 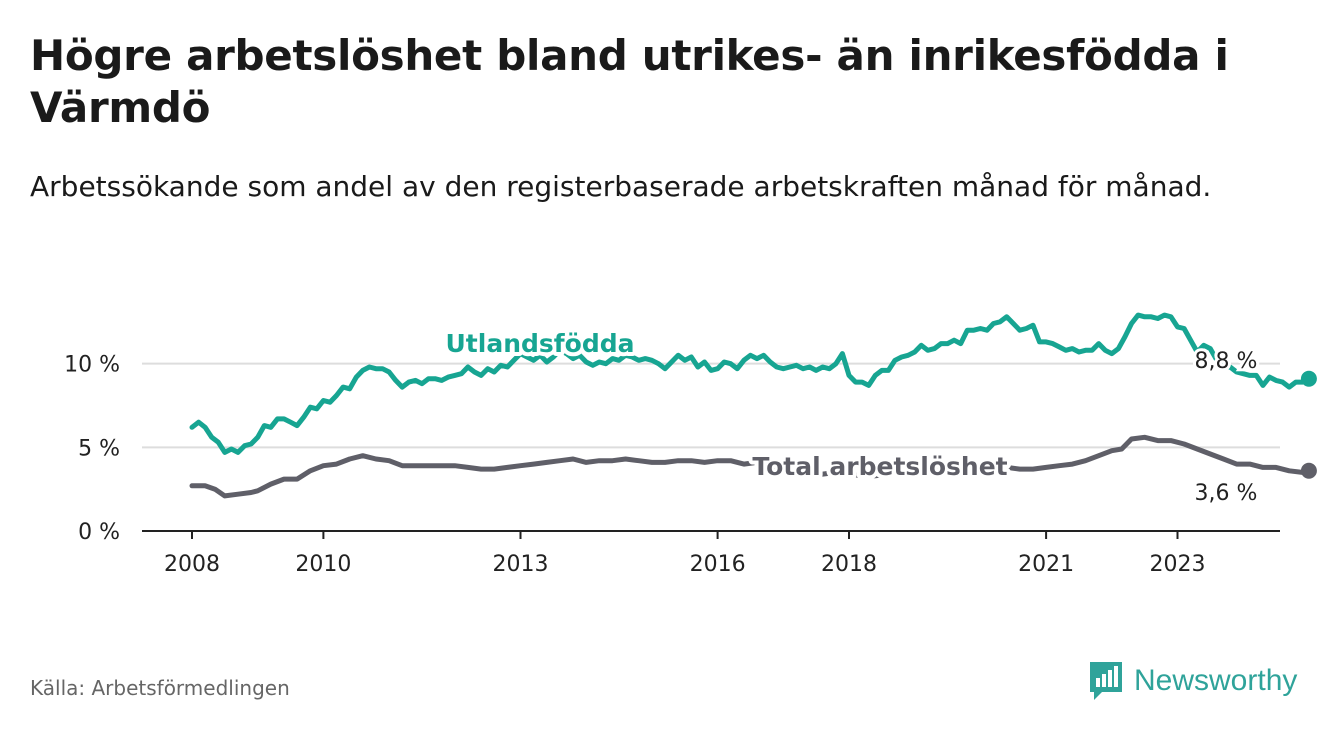 I want to click on y-tick-label: 0 %, so click(x=99, y=532).